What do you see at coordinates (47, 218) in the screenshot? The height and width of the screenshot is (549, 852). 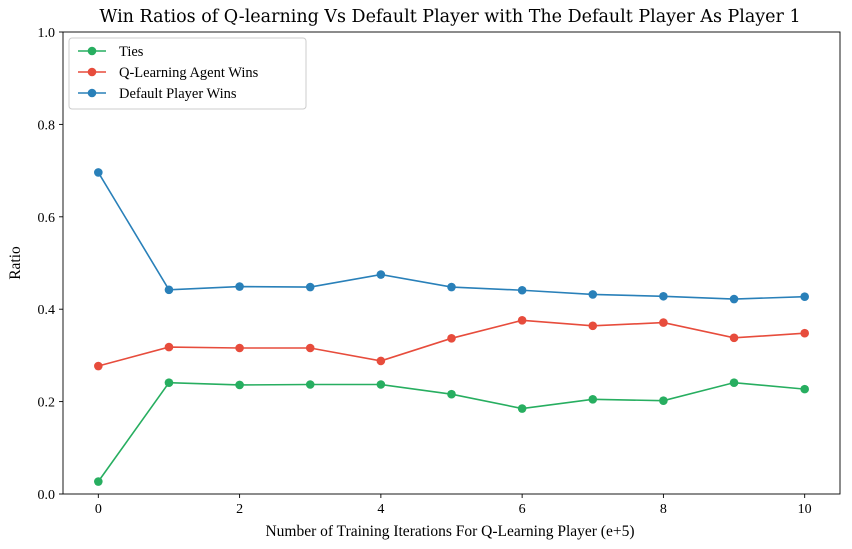 I see `y-tick-label: 0.6` at bounding box center [47, 218].